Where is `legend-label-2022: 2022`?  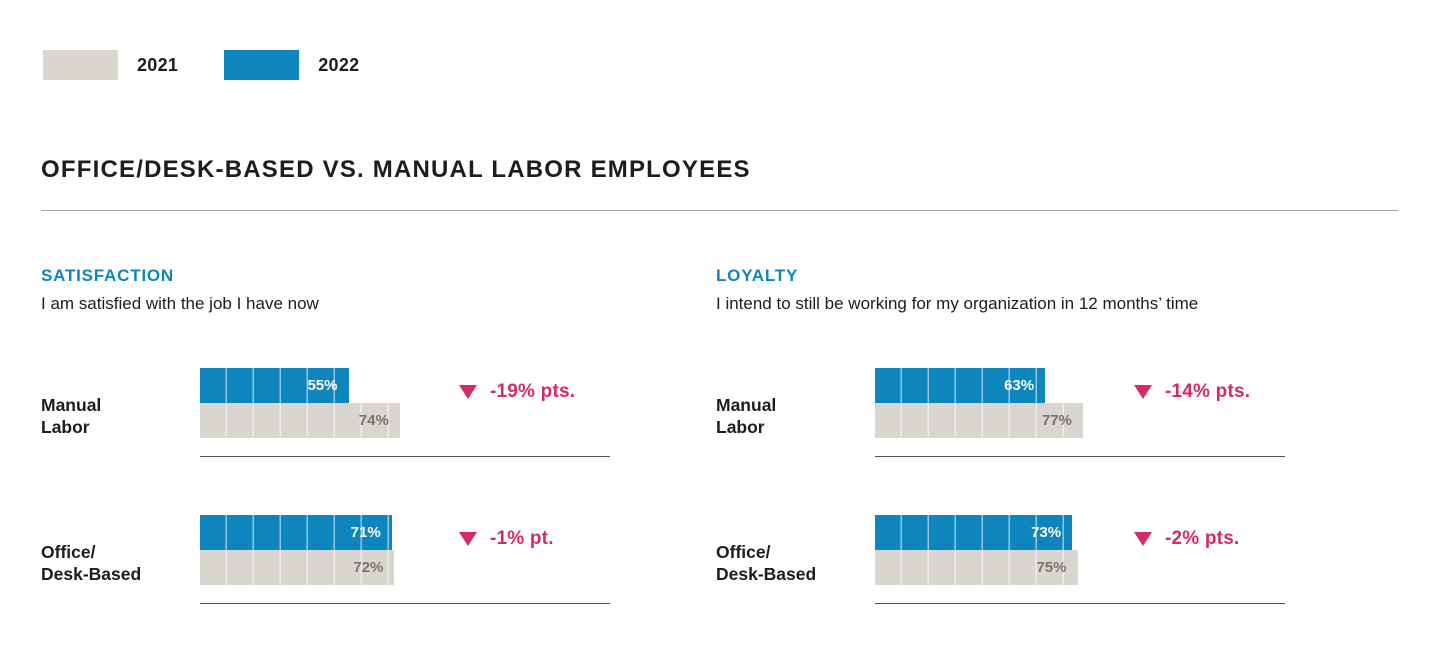 legend-label-2022: 2022 is located at coordinates (339, 64).